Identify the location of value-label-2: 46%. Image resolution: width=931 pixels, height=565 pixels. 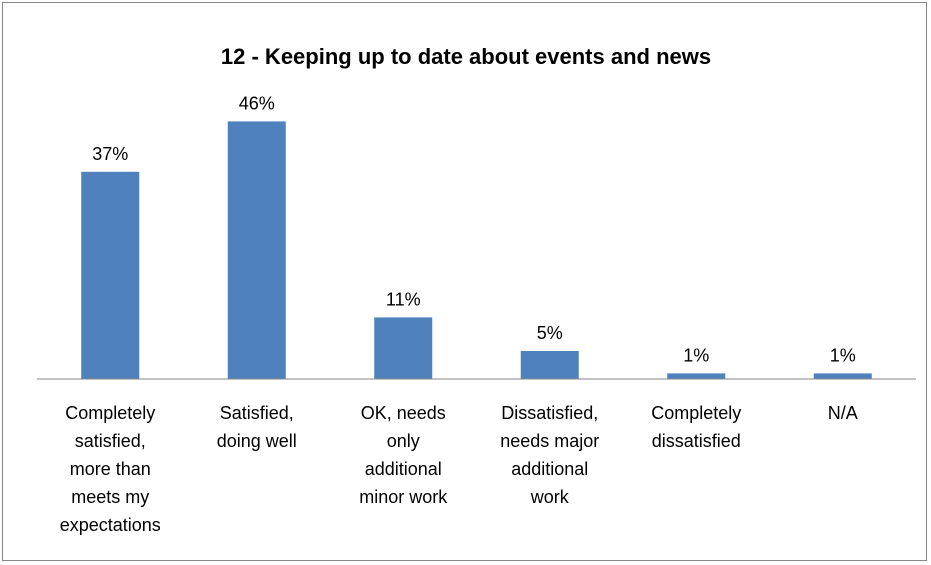
(257, 103).